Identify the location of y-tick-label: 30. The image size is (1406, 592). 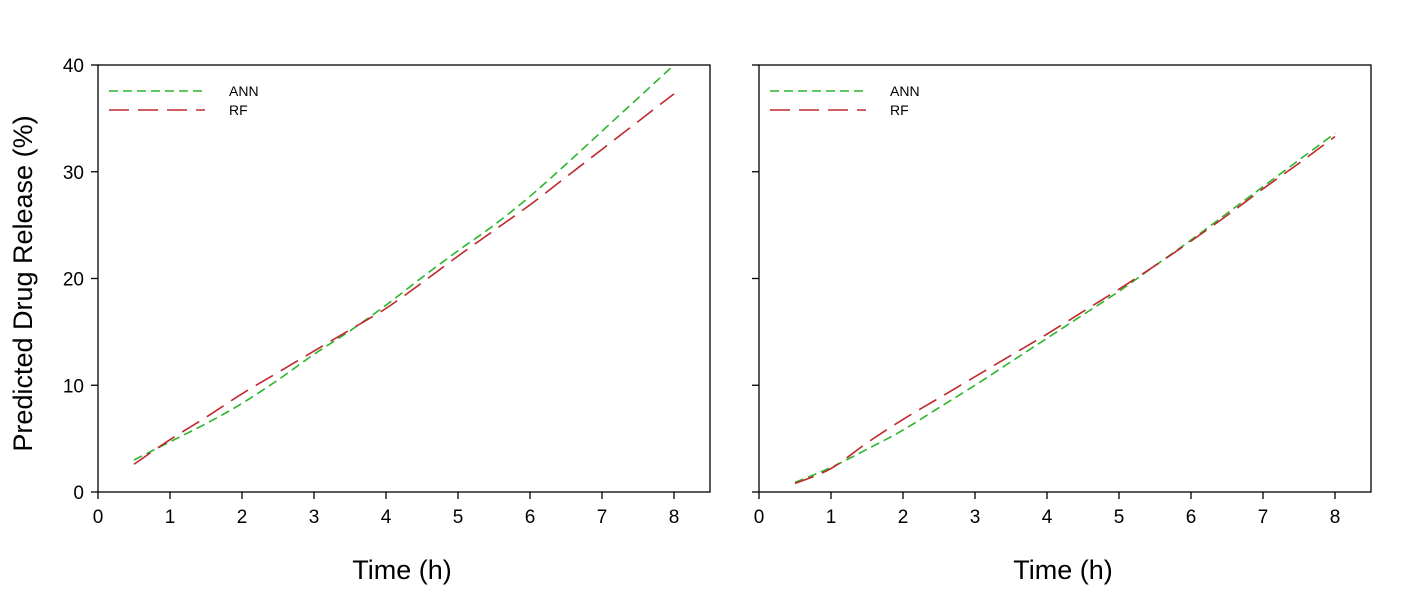
(73, 173).